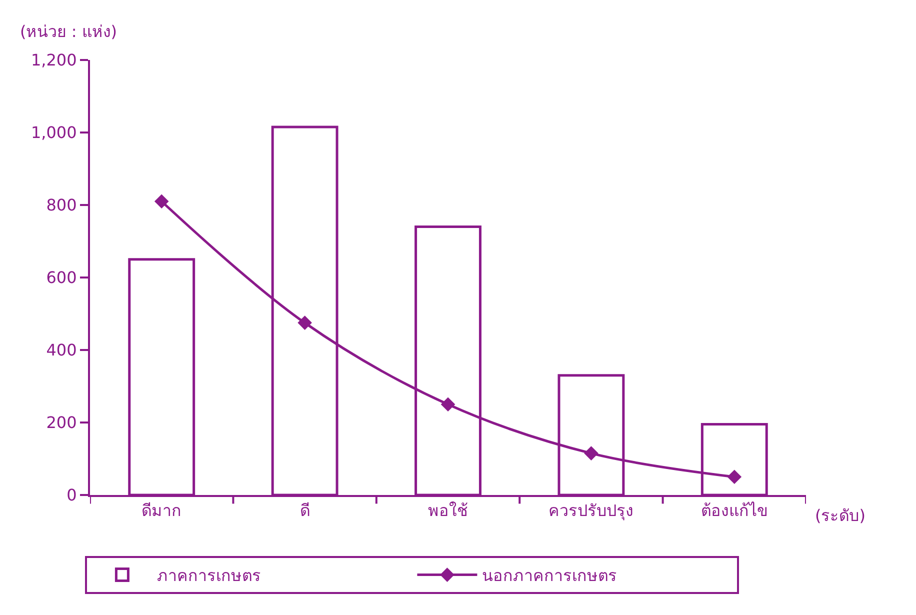 The width and height of the screenshot is (916, 615). I want to click on x-tick-label: ดีมาก, so click(162, 510).